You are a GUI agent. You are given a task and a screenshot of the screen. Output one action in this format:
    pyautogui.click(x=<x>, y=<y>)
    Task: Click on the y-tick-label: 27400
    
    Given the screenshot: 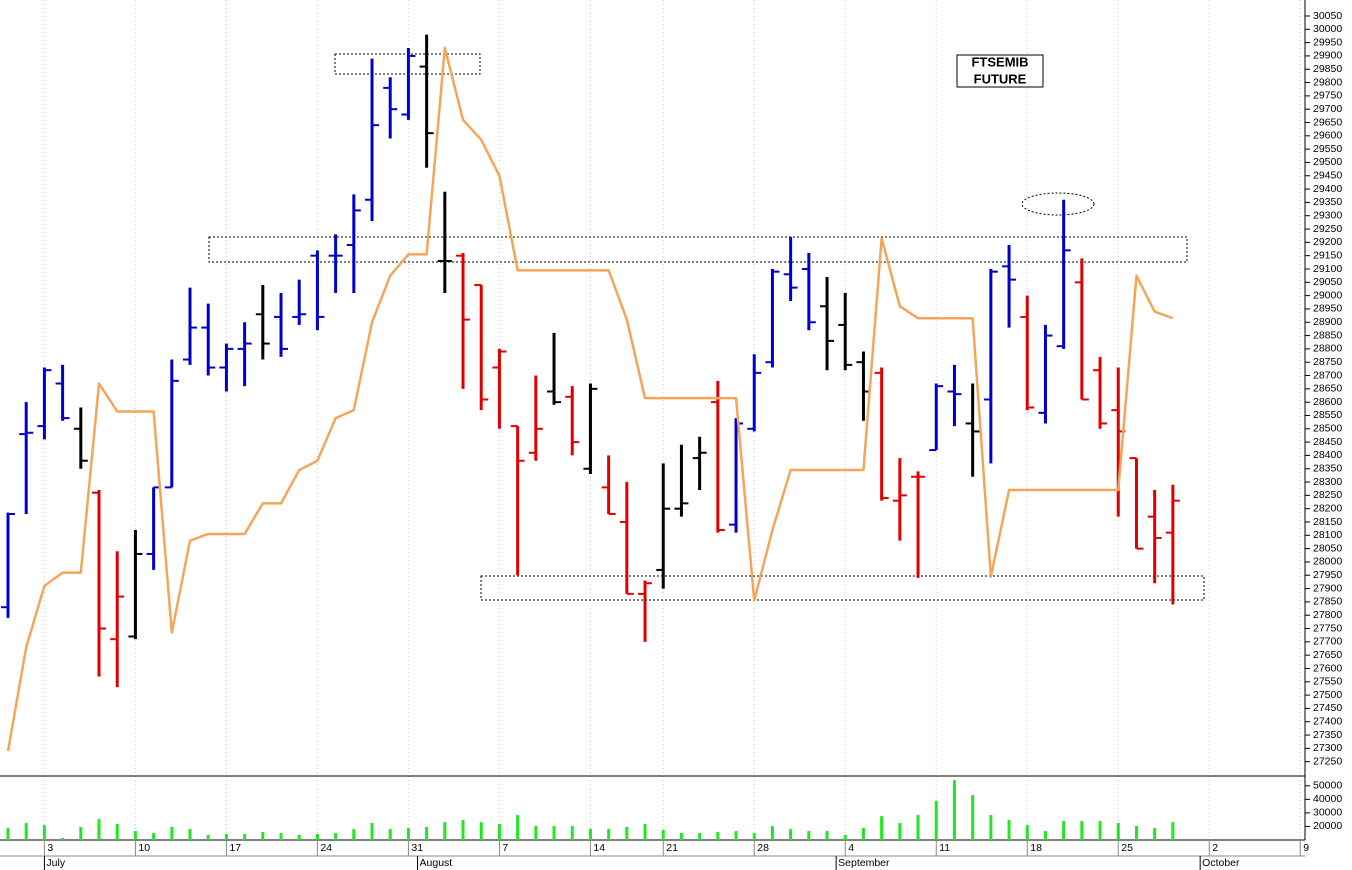 What is the action you would take?
    pyautogui.click(x=1327, y=722)
    